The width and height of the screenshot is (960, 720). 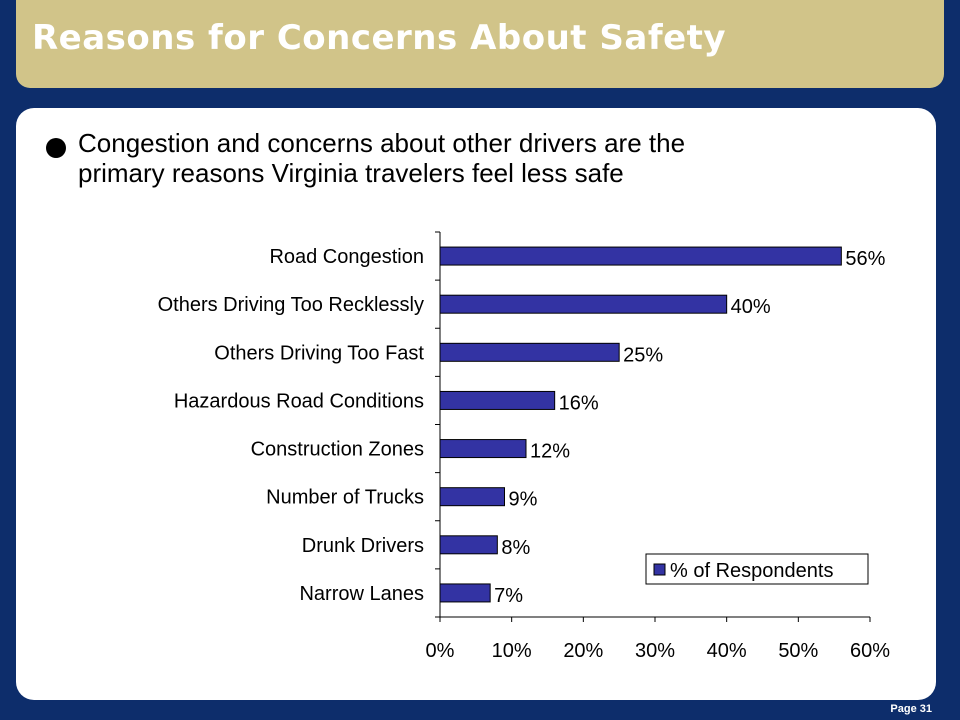 I want to click on category-label: Drunk Drivers, so click(x=363, y=546).